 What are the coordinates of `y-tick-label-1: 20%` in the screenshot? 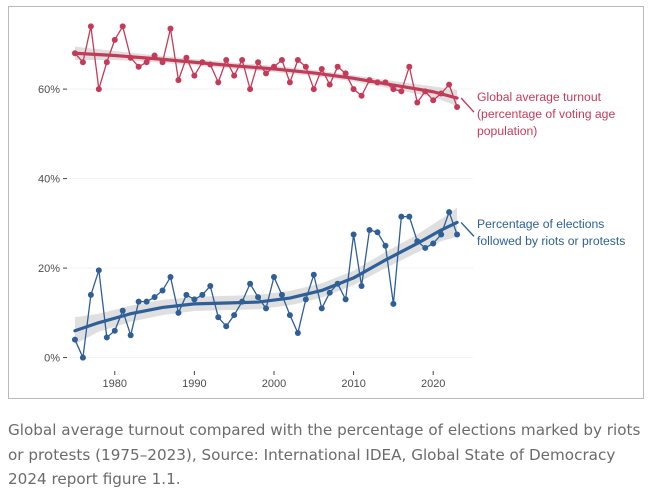 It's located at (49, 269).